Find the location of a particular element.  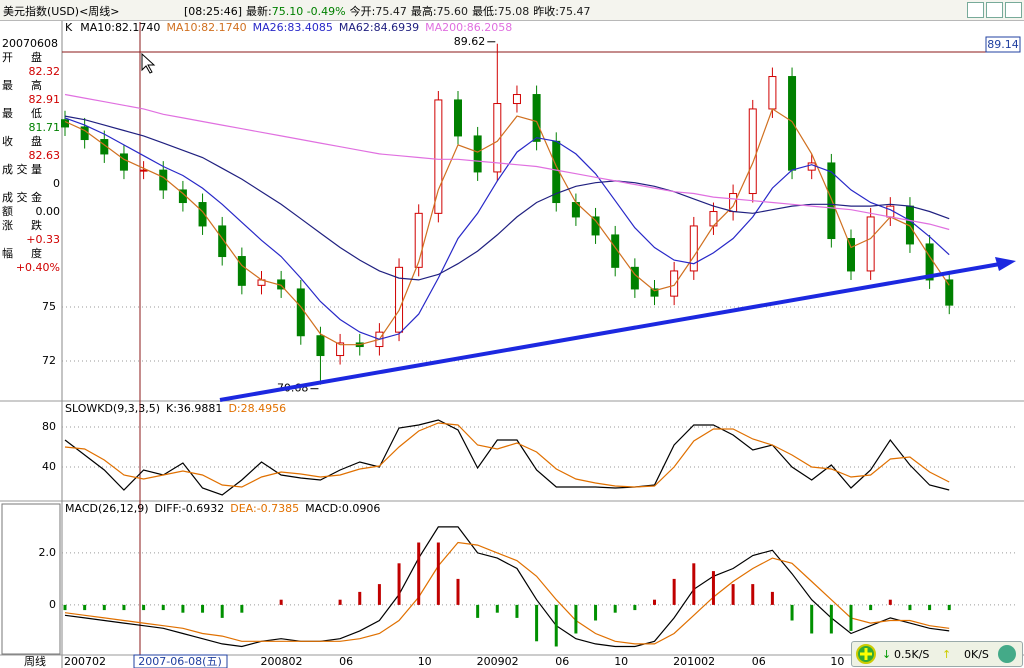

quote-value: 75.47 is located at coordinates (391, 11).